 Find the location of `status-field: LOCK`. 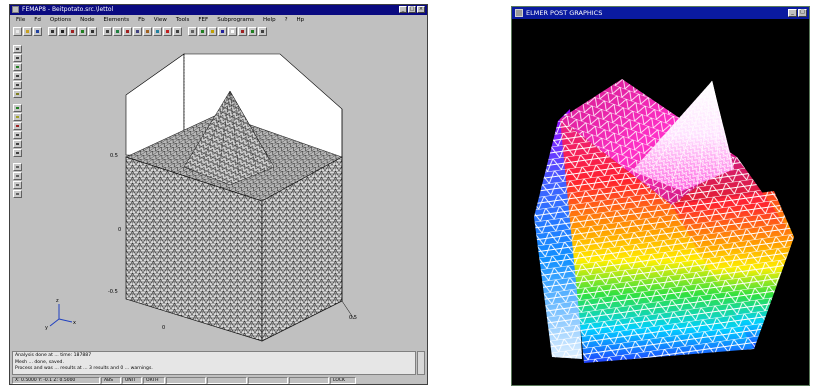

status-field: LOCK is located at coordinates (343, 380).